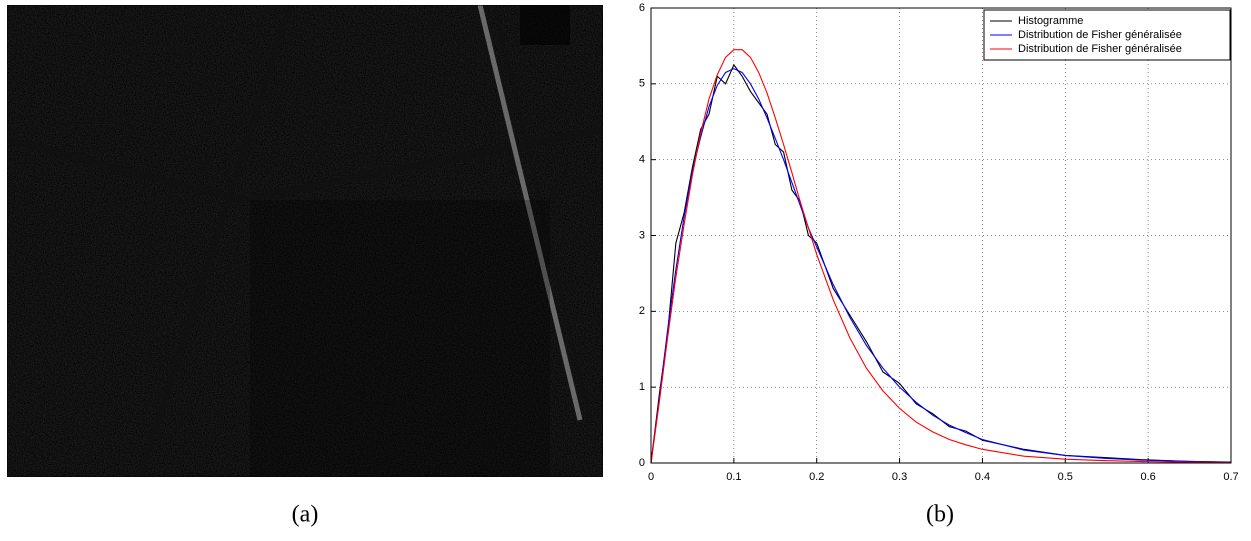 This screenshot has width=1251, height=541. I want to click on caption: (b), so click(940, 515).